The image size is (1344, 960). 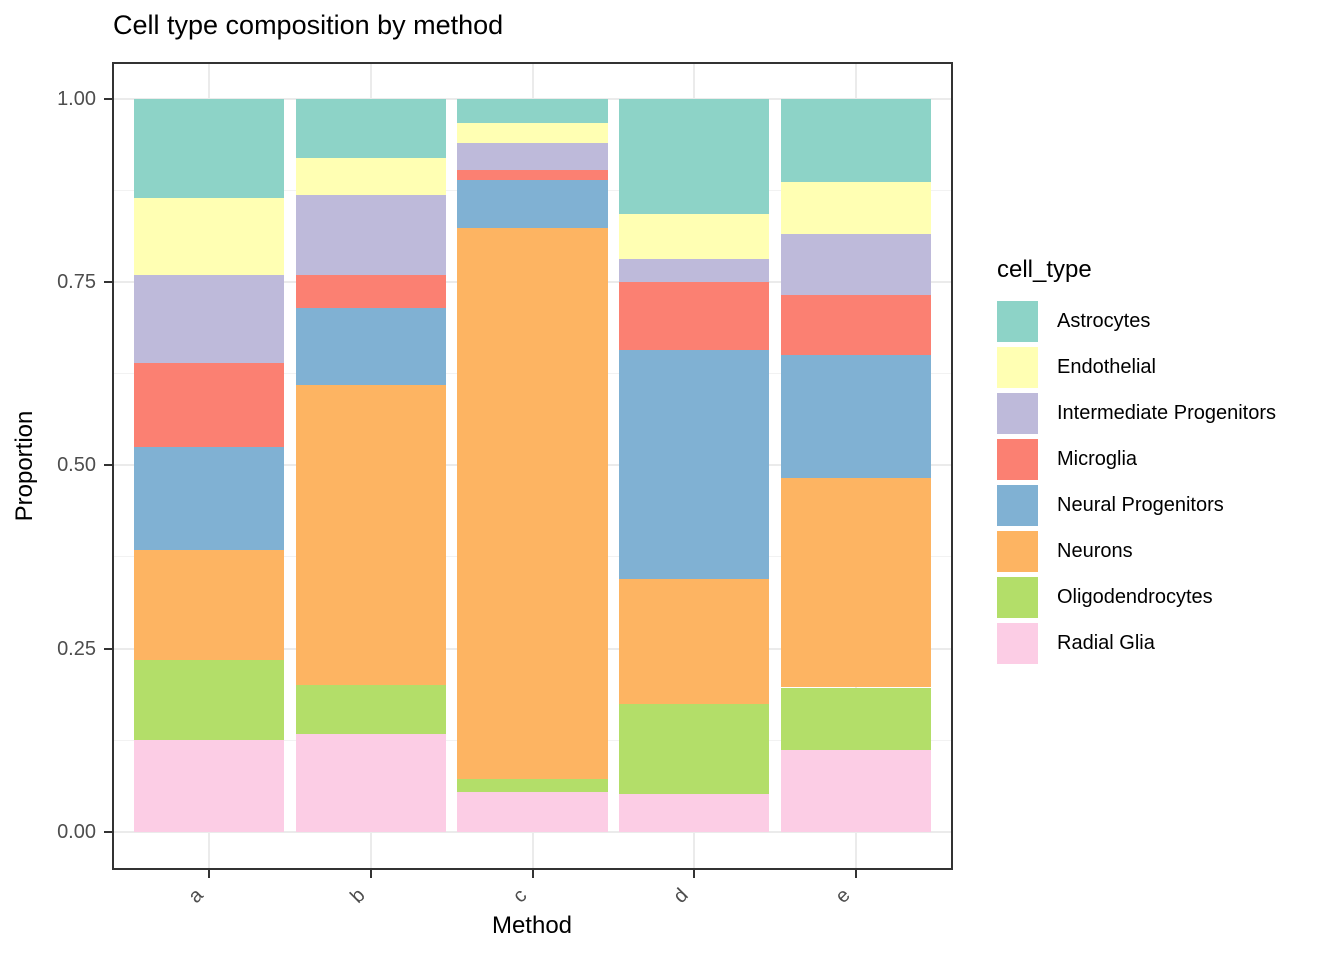 What do you see at coordinates (1106, 367) in the screenshot?
I see `legend-label-endothelial: Endothelial` at bounding box center [1106, 367].